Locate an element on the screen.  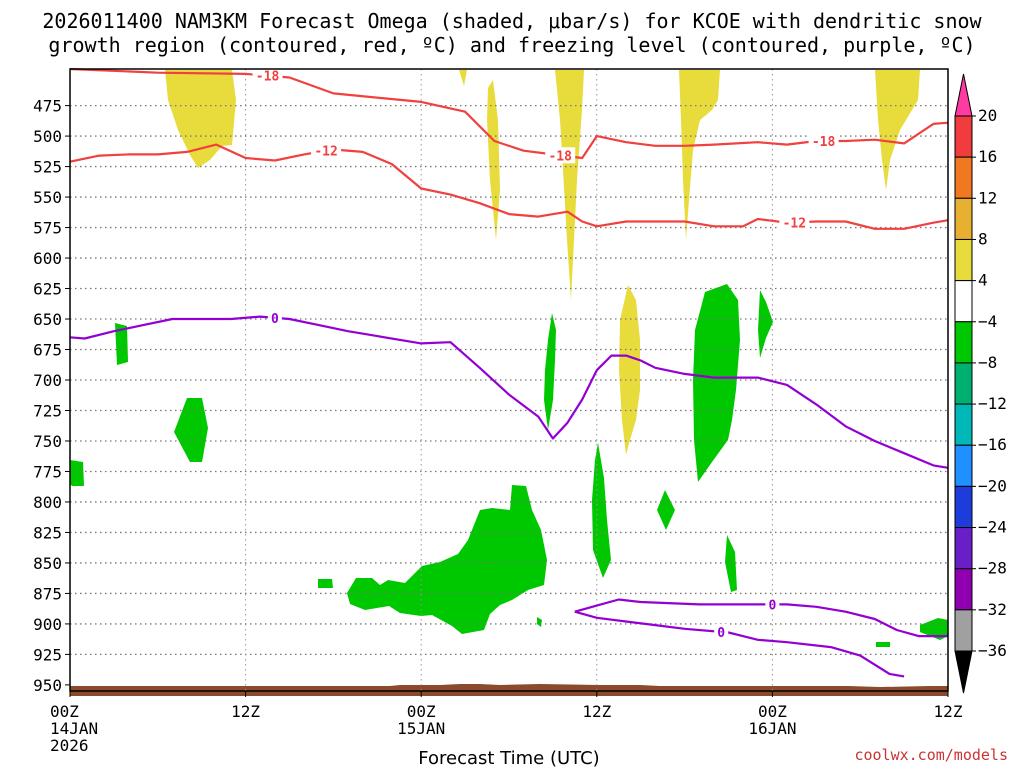
y-tick-label: 850 is located at coordinates (47, 563).